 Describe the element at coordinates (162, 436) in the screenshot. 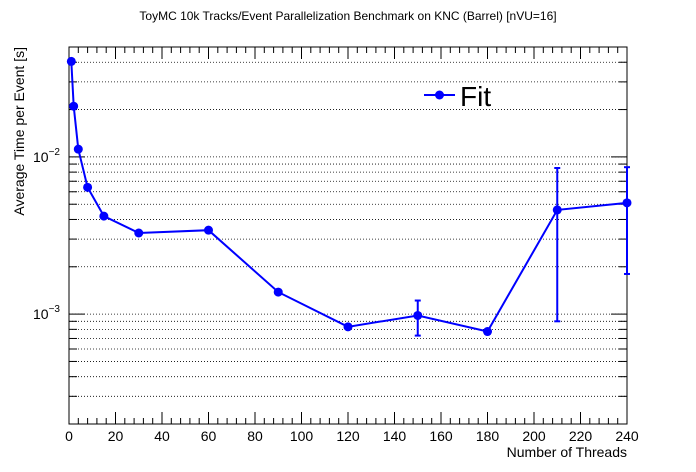

I see `x-tick-label: 40` at that location.